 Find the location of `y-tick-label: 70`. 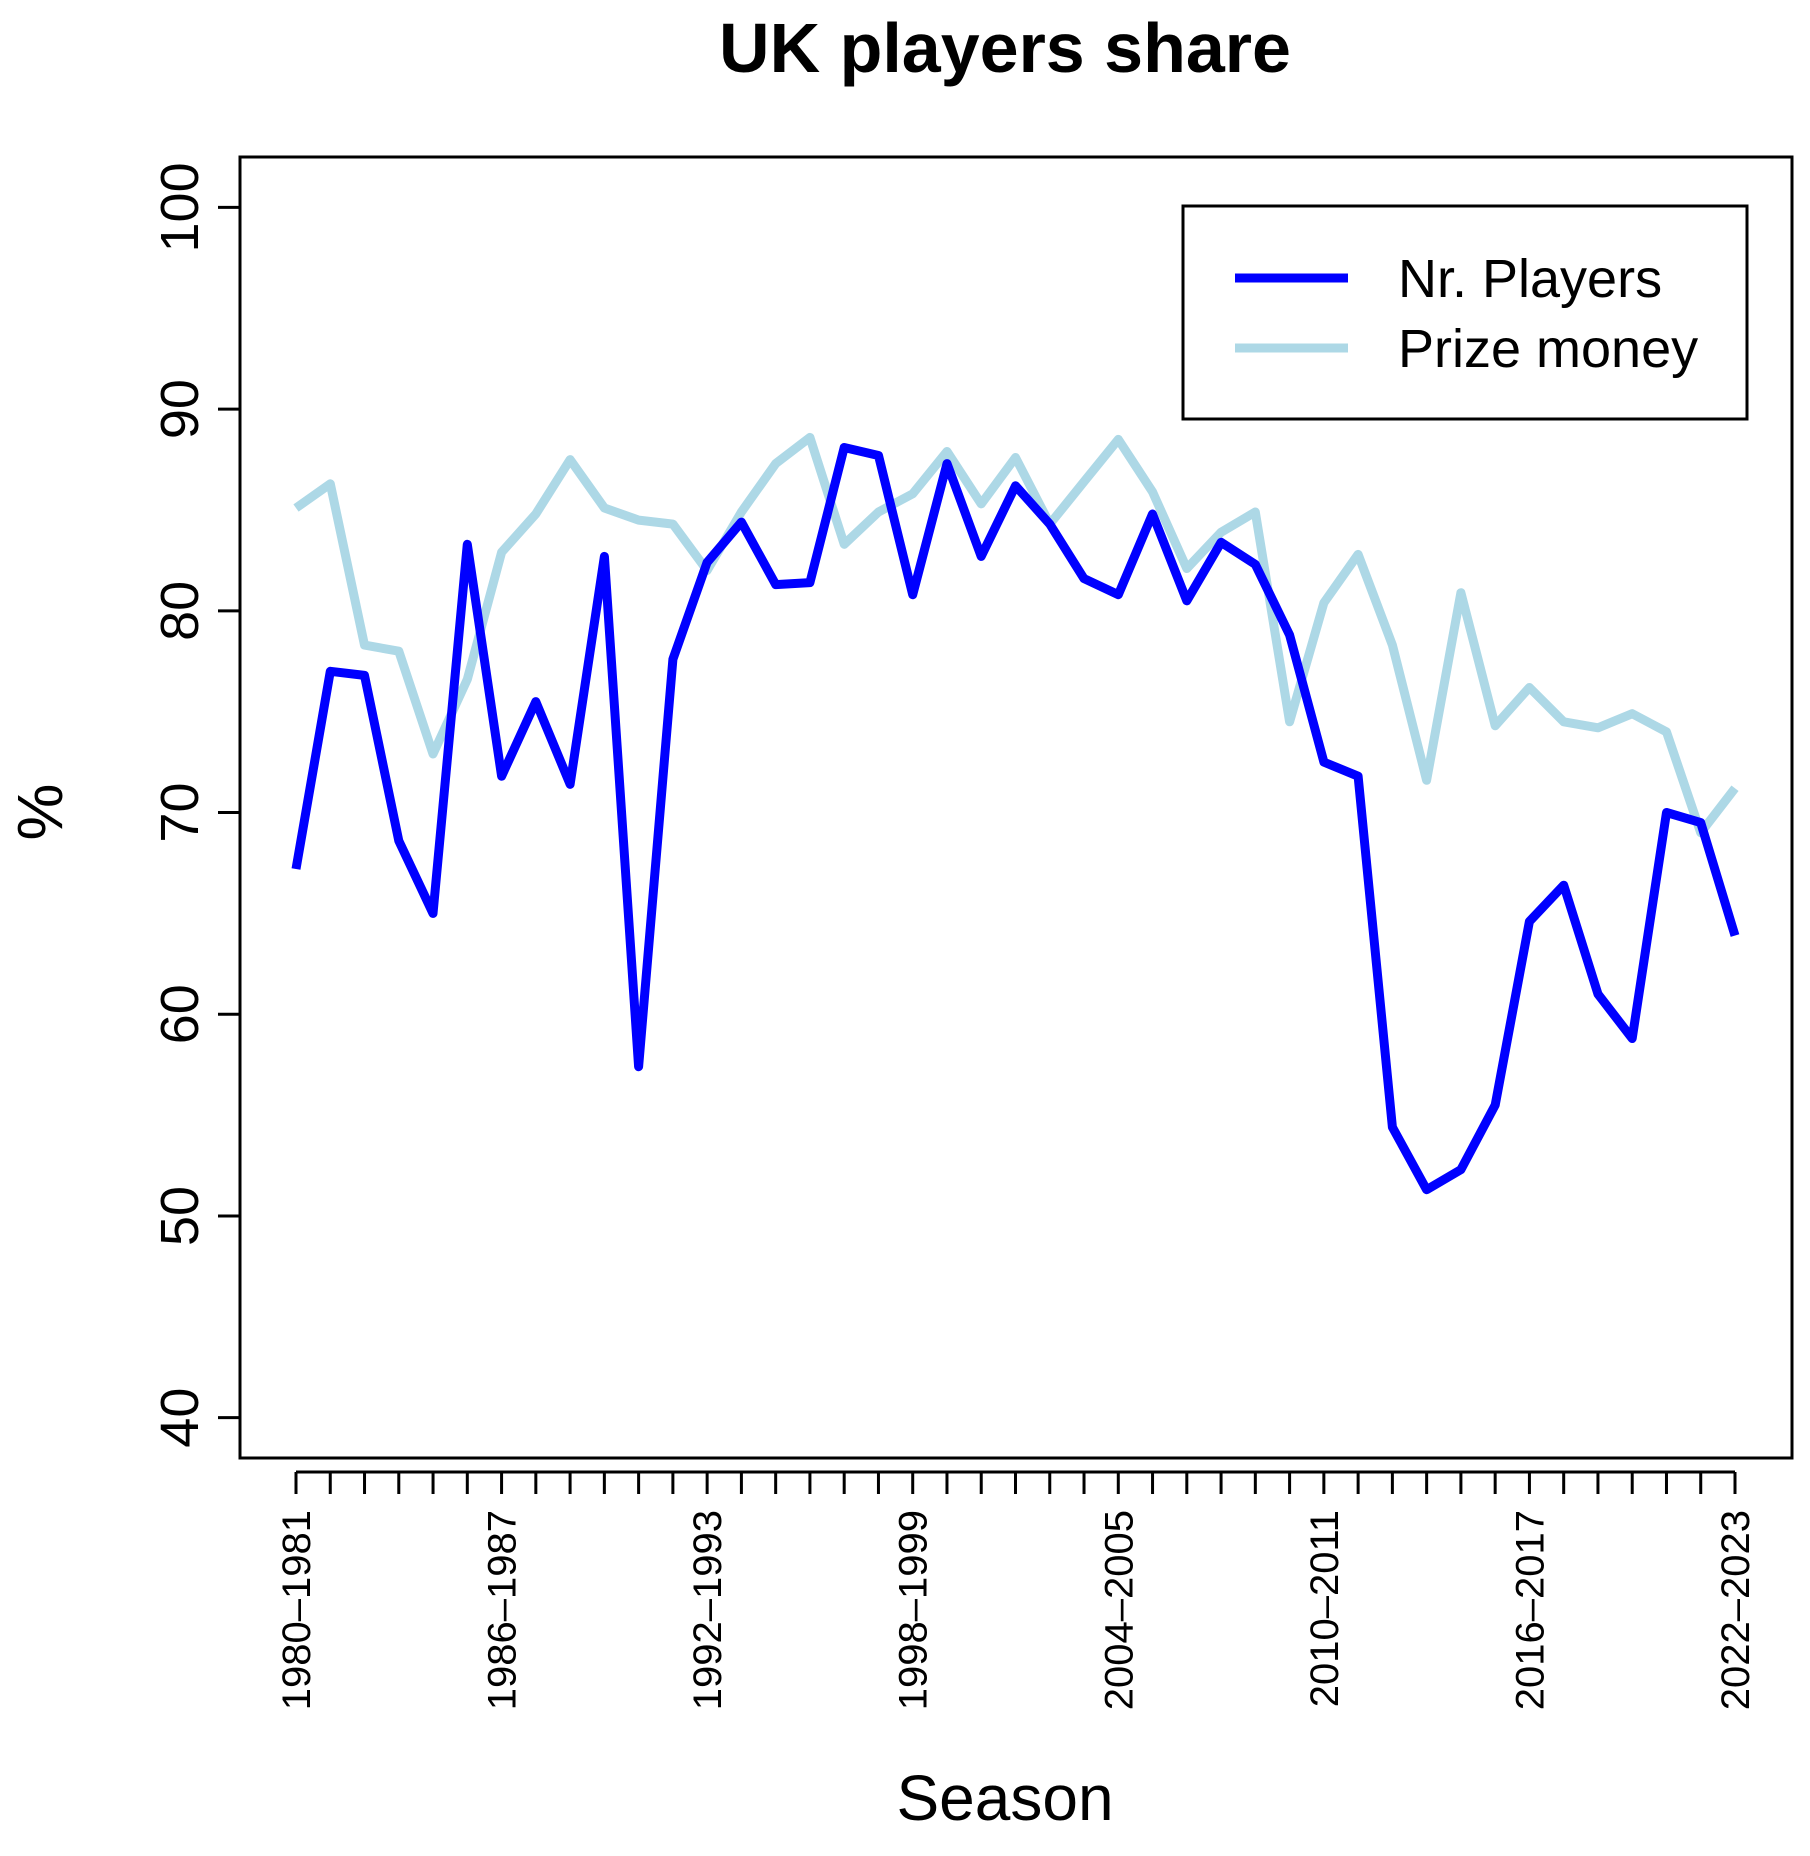

y-tick-label: 70 is located at coordinates (180, 813).